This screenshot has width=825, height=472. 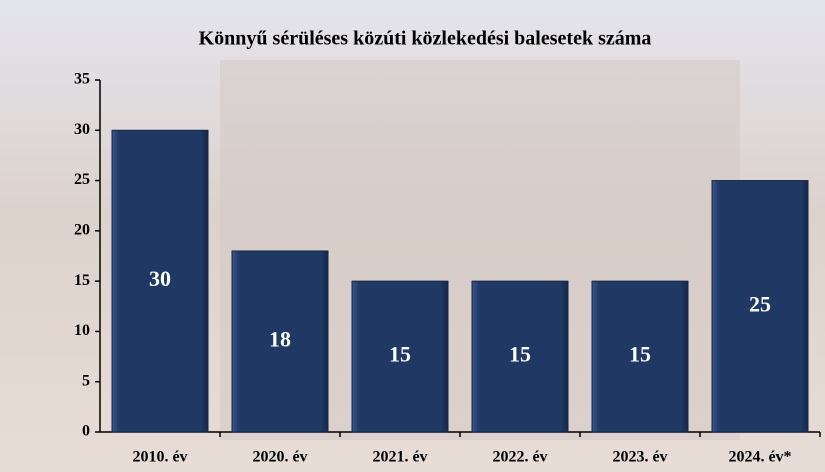 What do you see at coordinates (86, 380) in the screenshot?
I see `y-tick-label: 5` at bounding box center [86, 380].